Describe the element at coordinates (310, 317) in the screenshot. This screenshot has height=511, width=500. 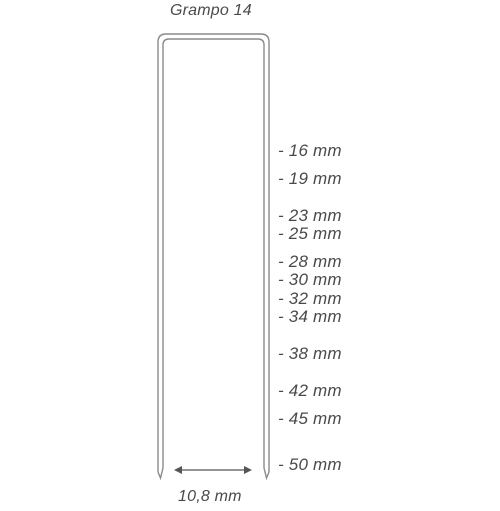
I see `length-label-34mm: - 34 mm` at that location.